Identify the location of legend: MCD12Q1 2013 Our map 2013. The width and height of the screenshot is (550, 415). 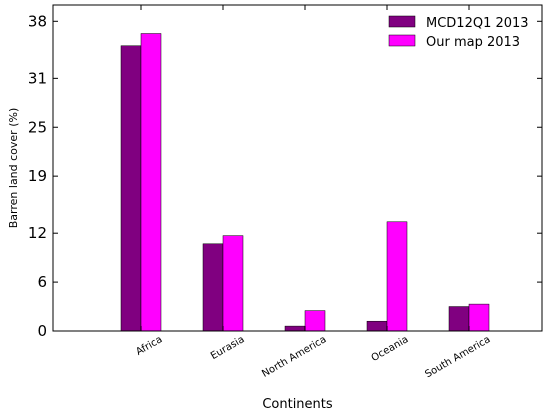
(458, 32).